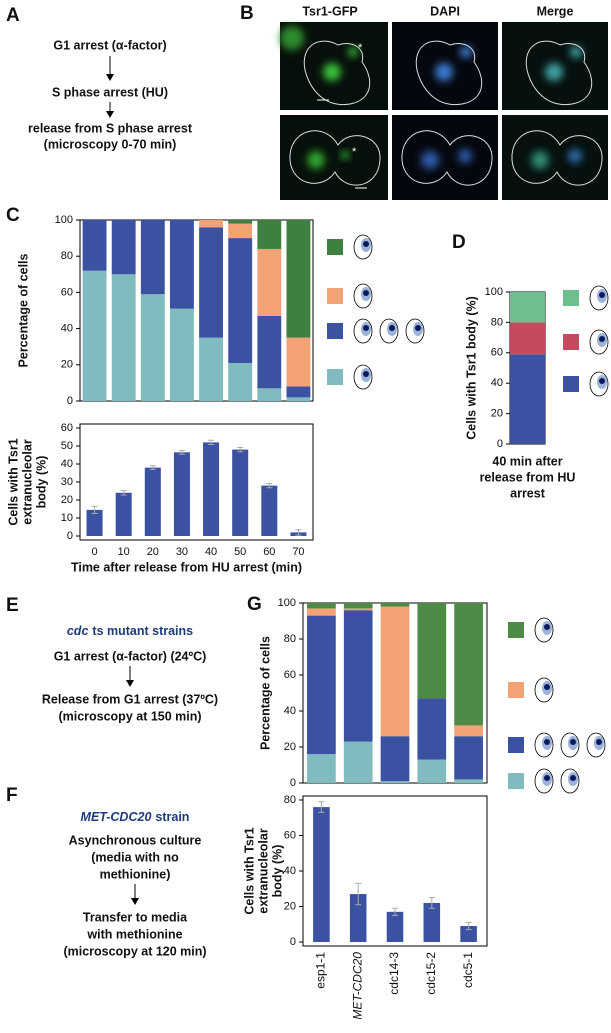 This screenshot has width=611, height=1033. What do you see at coordinates (124, 552) in the screenshot?
I see `x-tick-label: 10` at bounding box center [124, 552].